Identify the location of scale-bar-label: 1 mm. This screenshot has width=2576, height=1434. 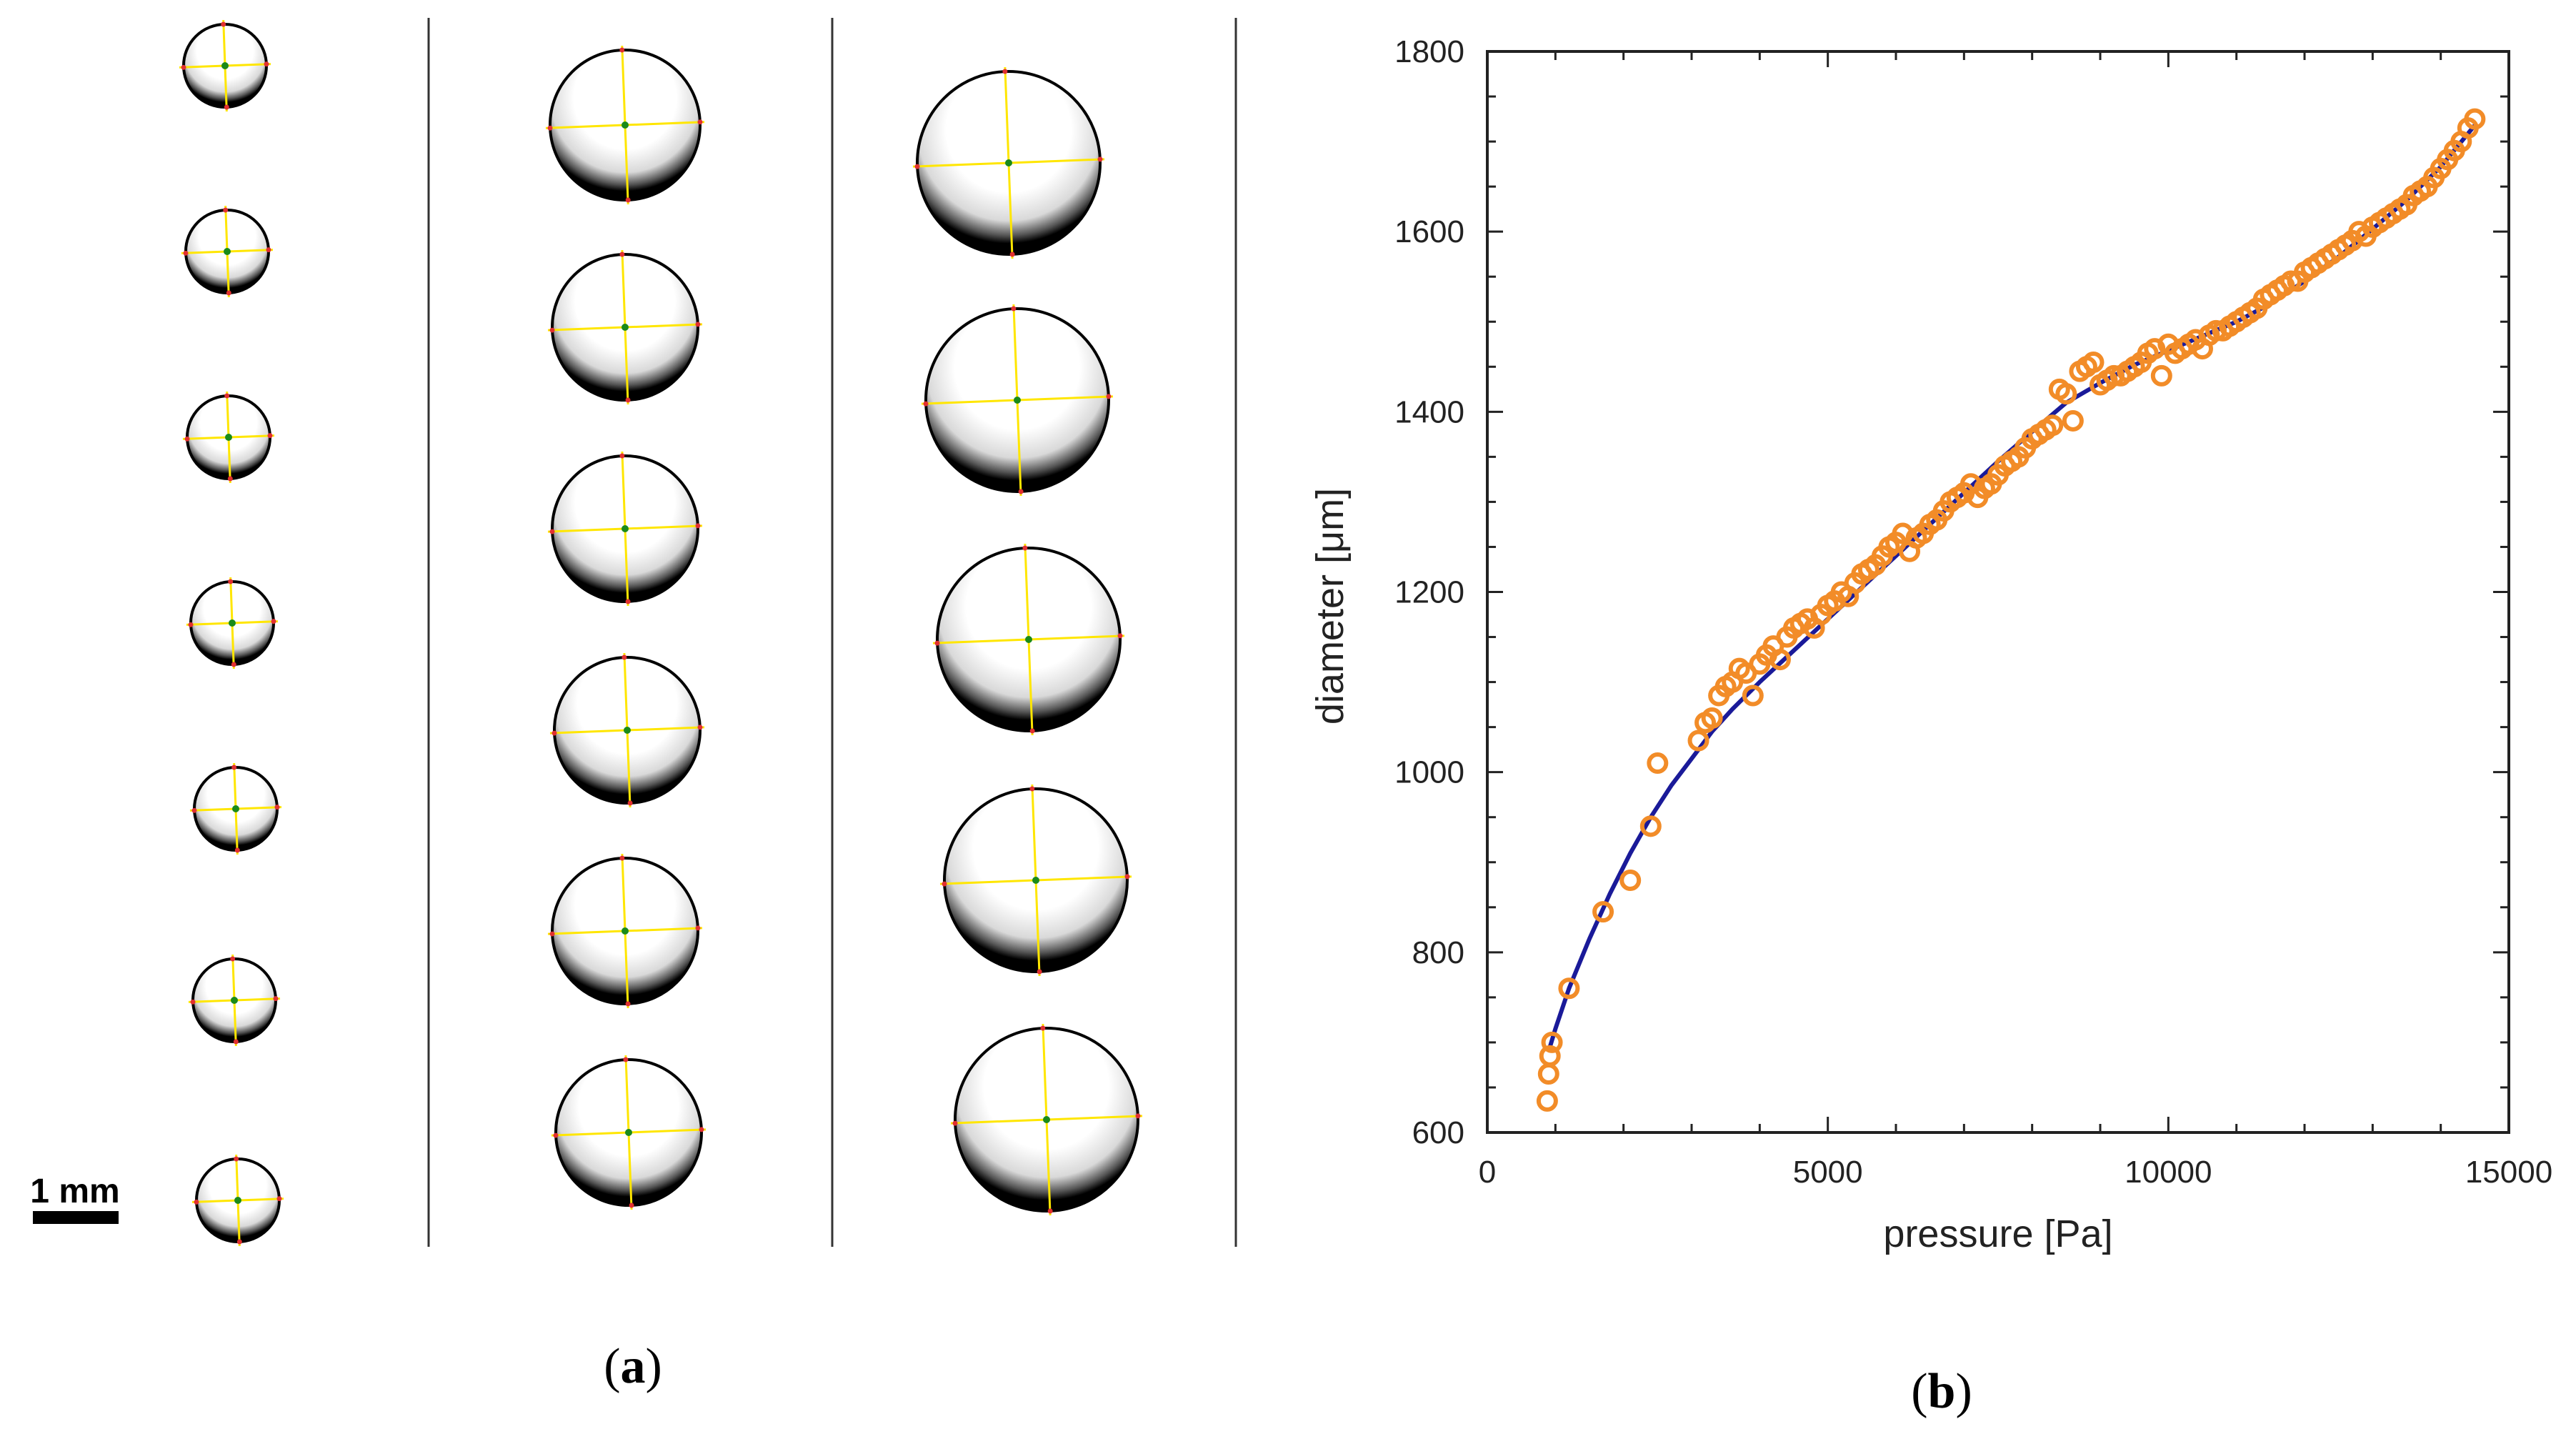
(74, 1191).